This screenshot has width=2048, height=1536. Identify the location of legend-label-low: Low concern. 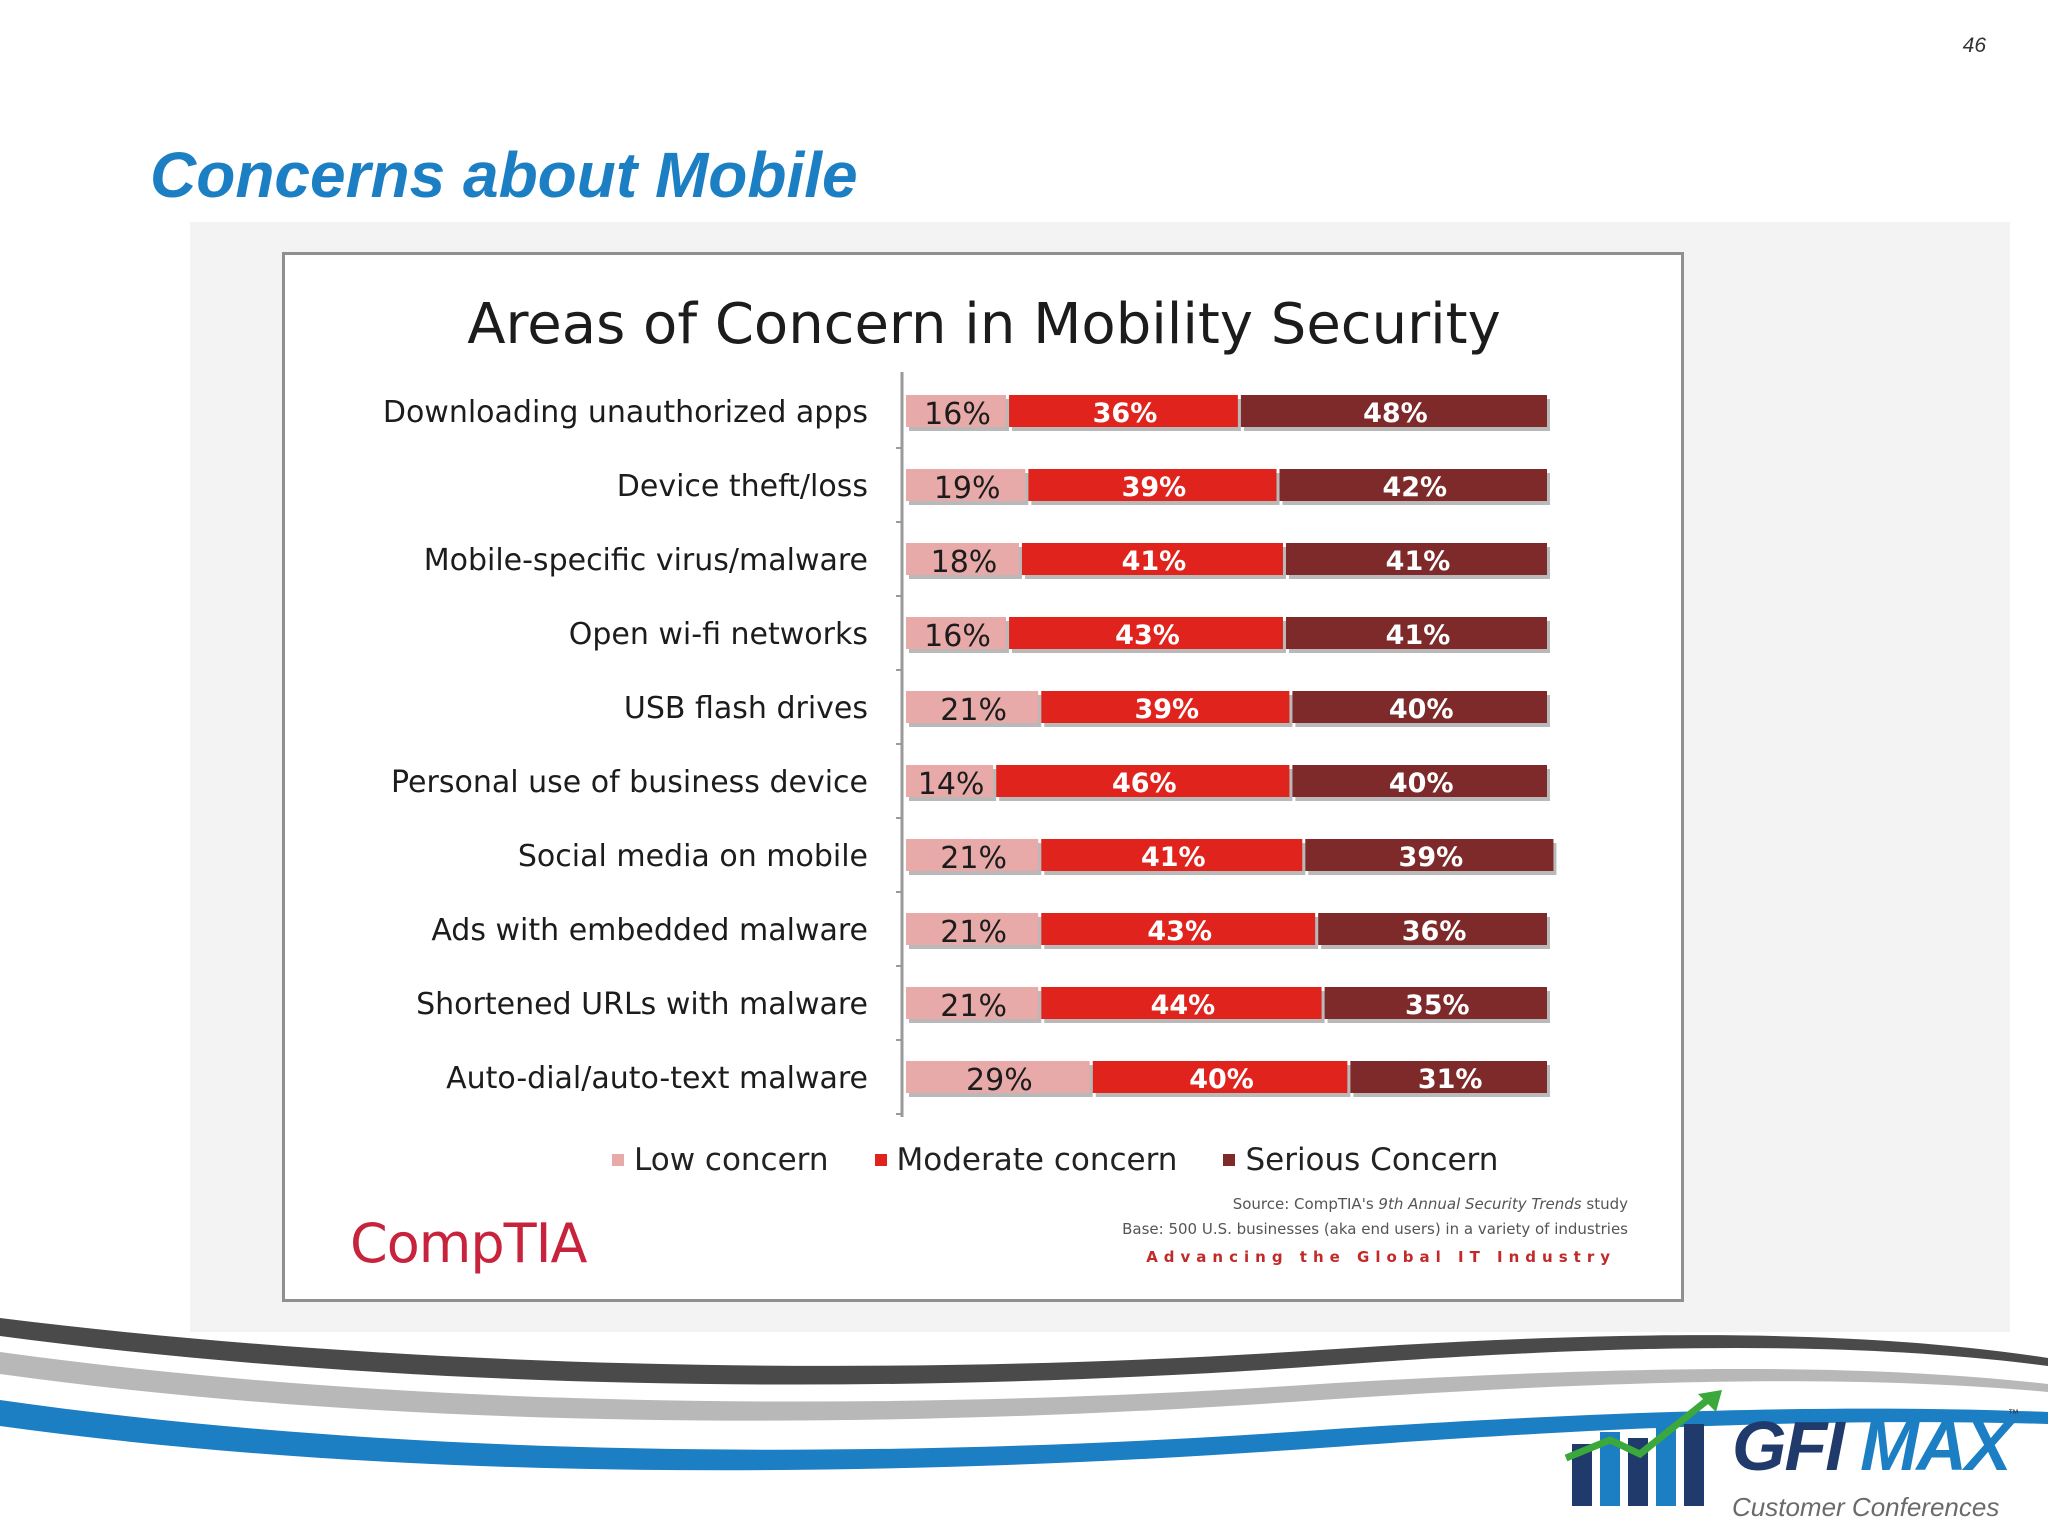
(731, 1160).